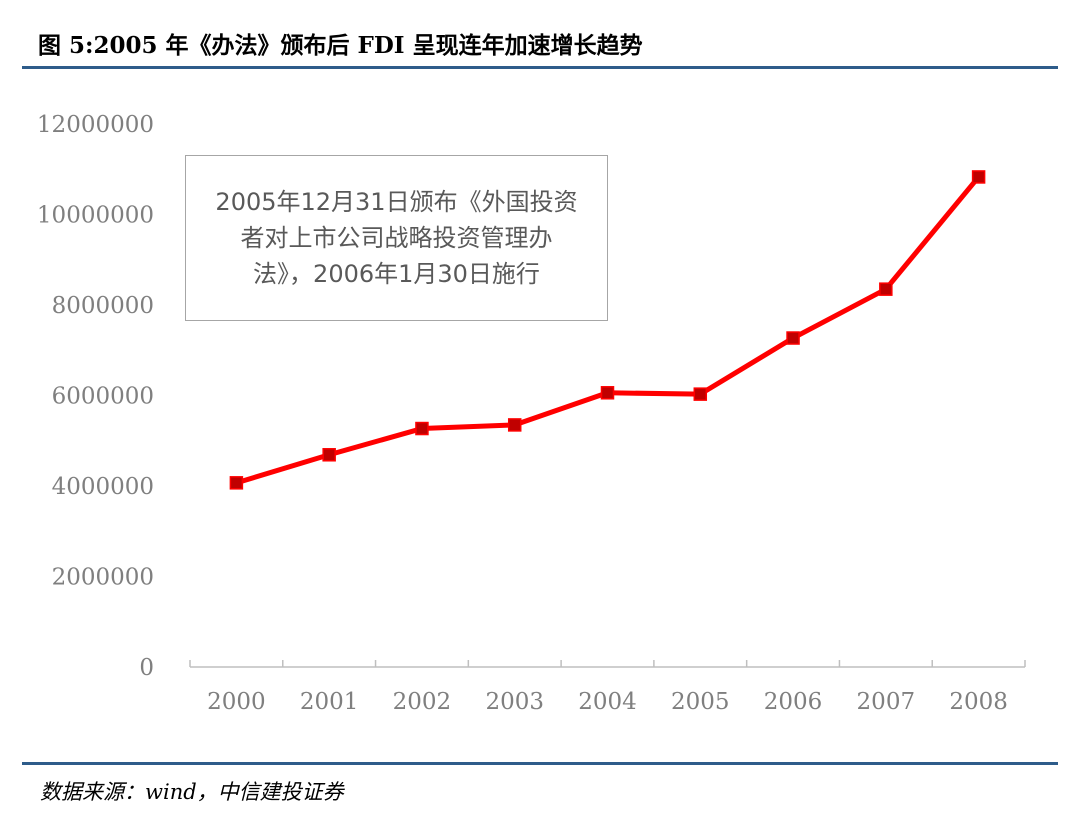 This screenshot has width=1080, height=818. I want to click on bottom-rule, so click(540, 763).